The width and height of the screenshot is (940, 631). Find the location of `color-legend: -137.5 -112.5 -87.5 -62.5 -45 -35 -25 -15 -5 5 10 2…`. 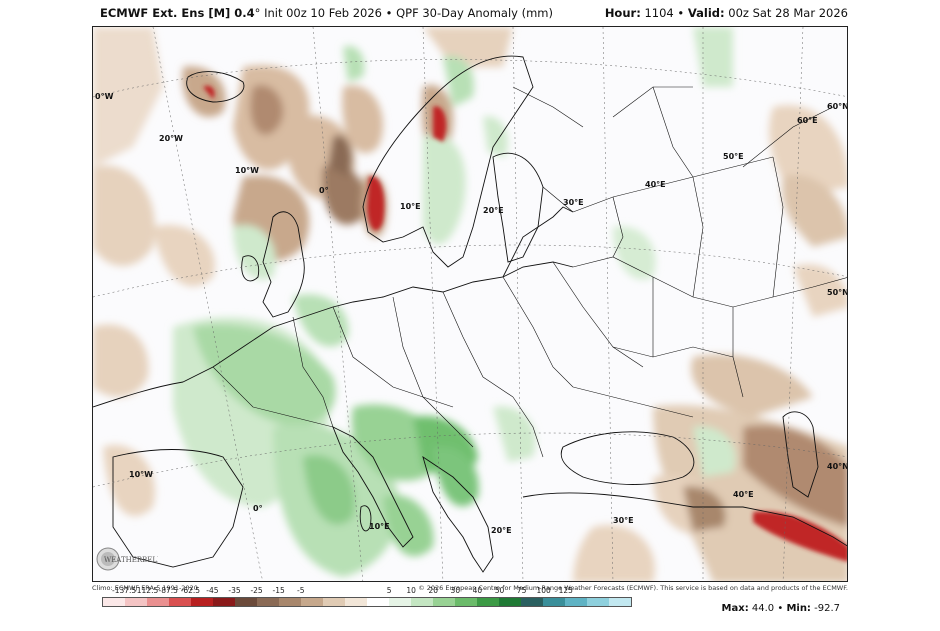

color-legend: -137.5 -112.5 -87.5 -62.5 -45 -35 -25 -15 -5 5 10 2… is located at coordinates (367, 603).